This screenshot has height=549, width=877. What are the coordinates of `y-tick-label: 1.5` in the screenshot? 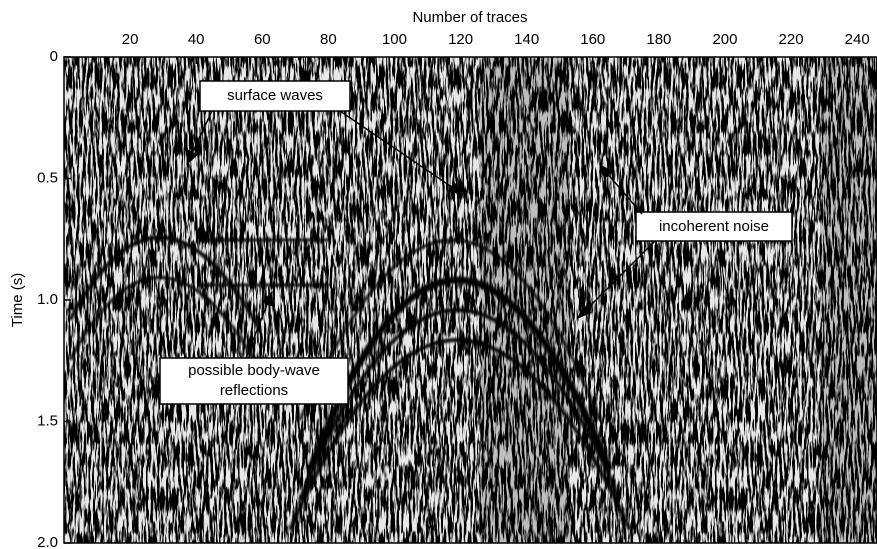 It's located at (47, 420).